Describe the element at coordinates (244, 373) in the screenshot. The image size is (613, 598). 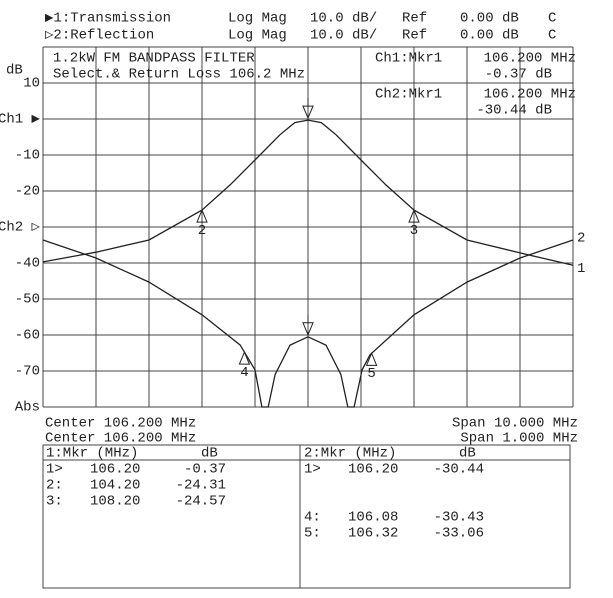
I see `marker-label: 4` at that location.